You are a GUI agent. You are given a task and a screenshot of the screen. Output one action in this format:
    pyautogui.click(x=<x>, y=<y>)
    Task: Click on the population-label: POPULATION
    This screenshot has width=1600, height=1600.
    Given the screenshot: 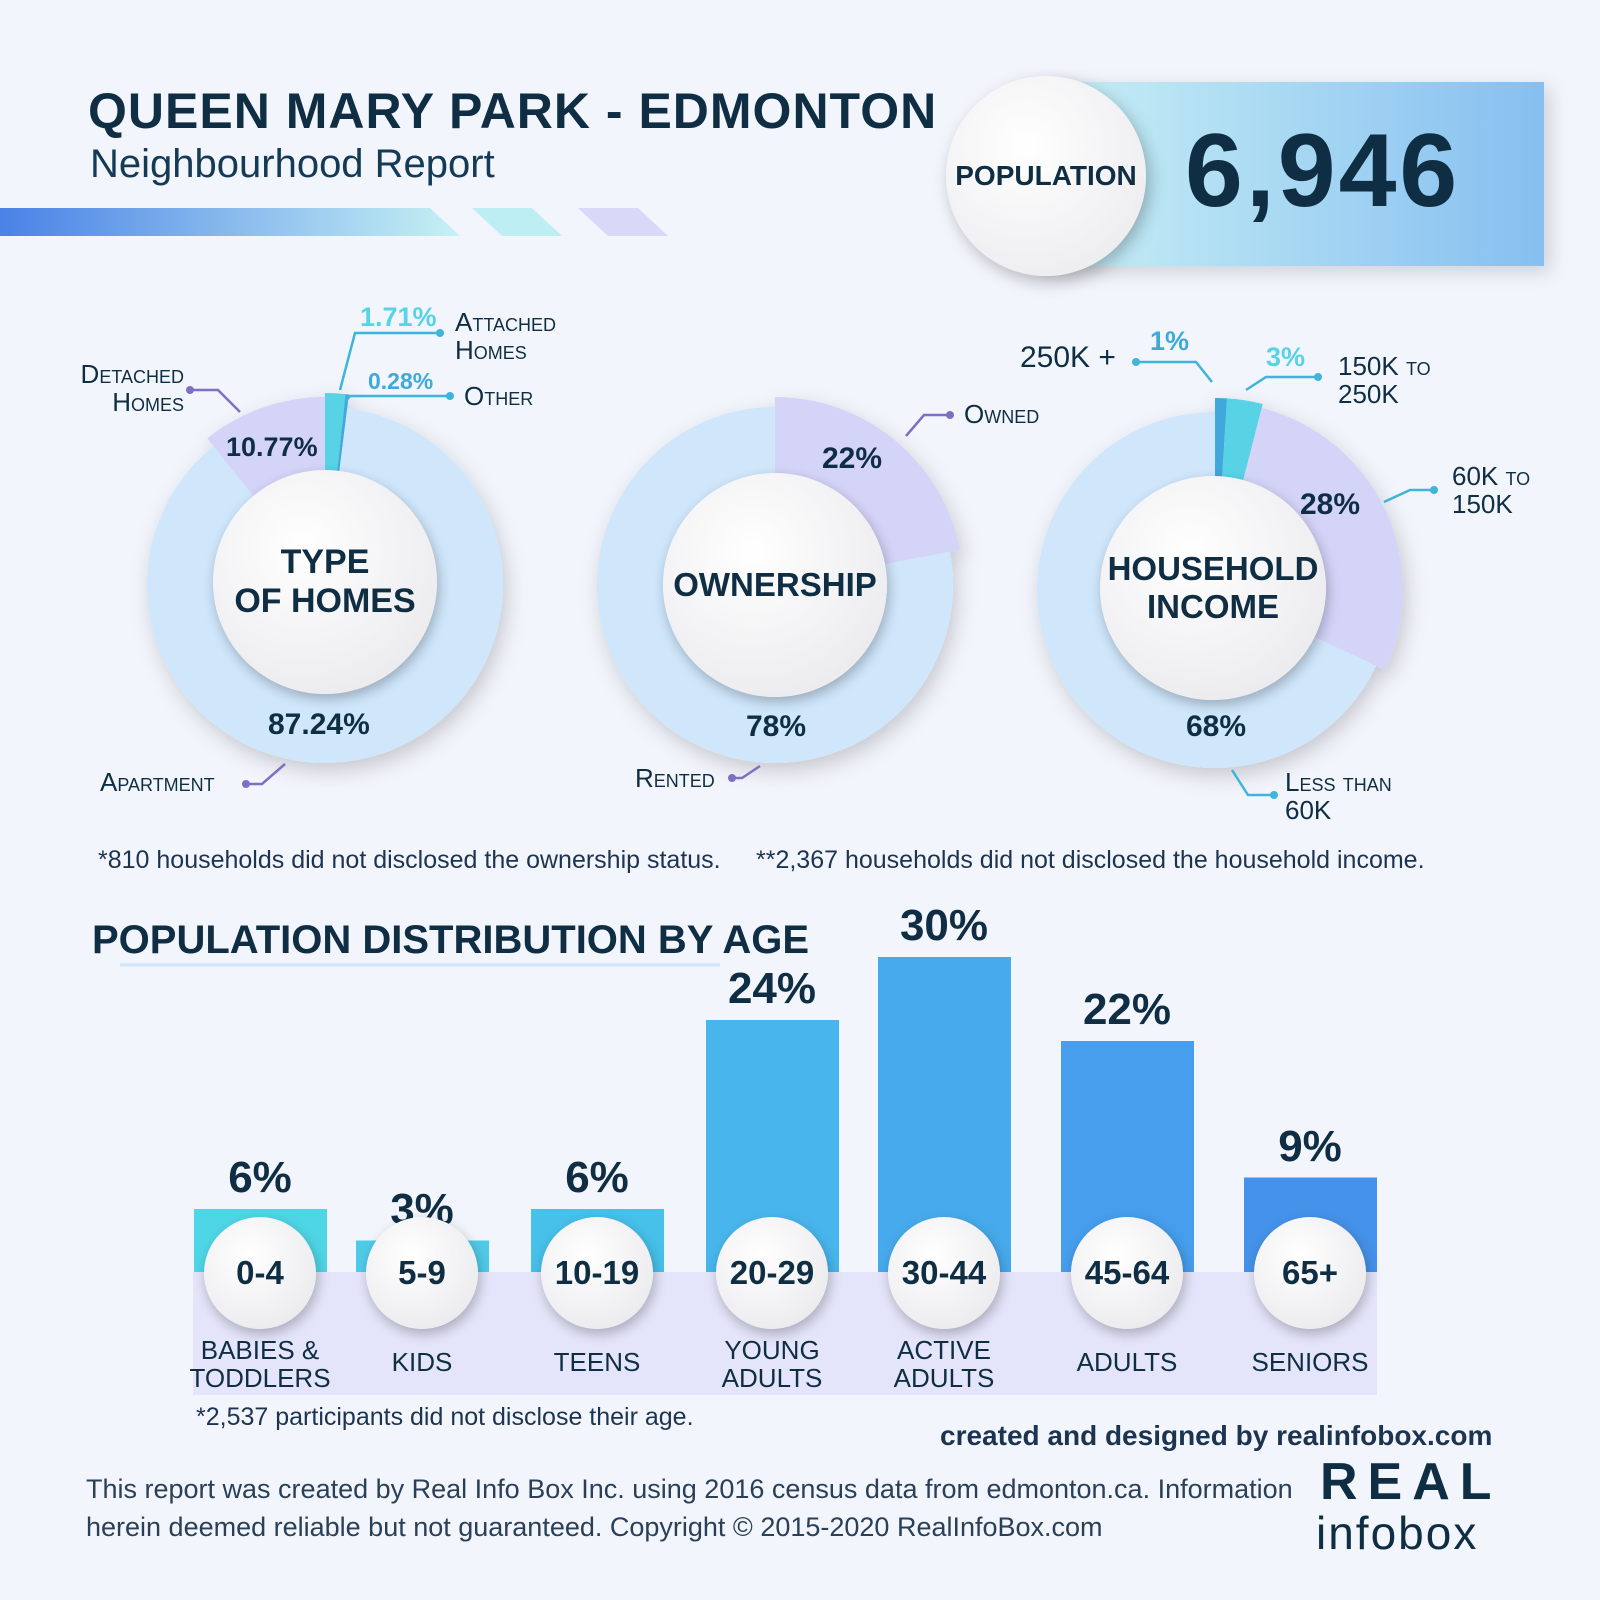 What is the action you would take?
    pyautogui.click(x=1046, y=176)
    